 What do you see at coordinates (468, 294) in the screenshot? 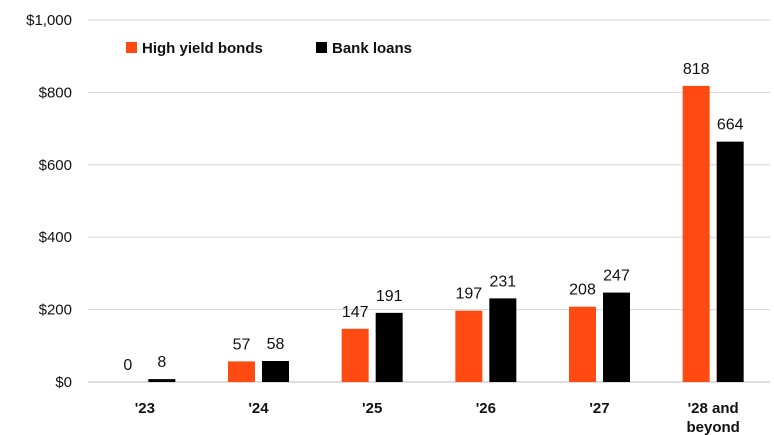
I see `data-label: 197` at bounding box center [468, 294].